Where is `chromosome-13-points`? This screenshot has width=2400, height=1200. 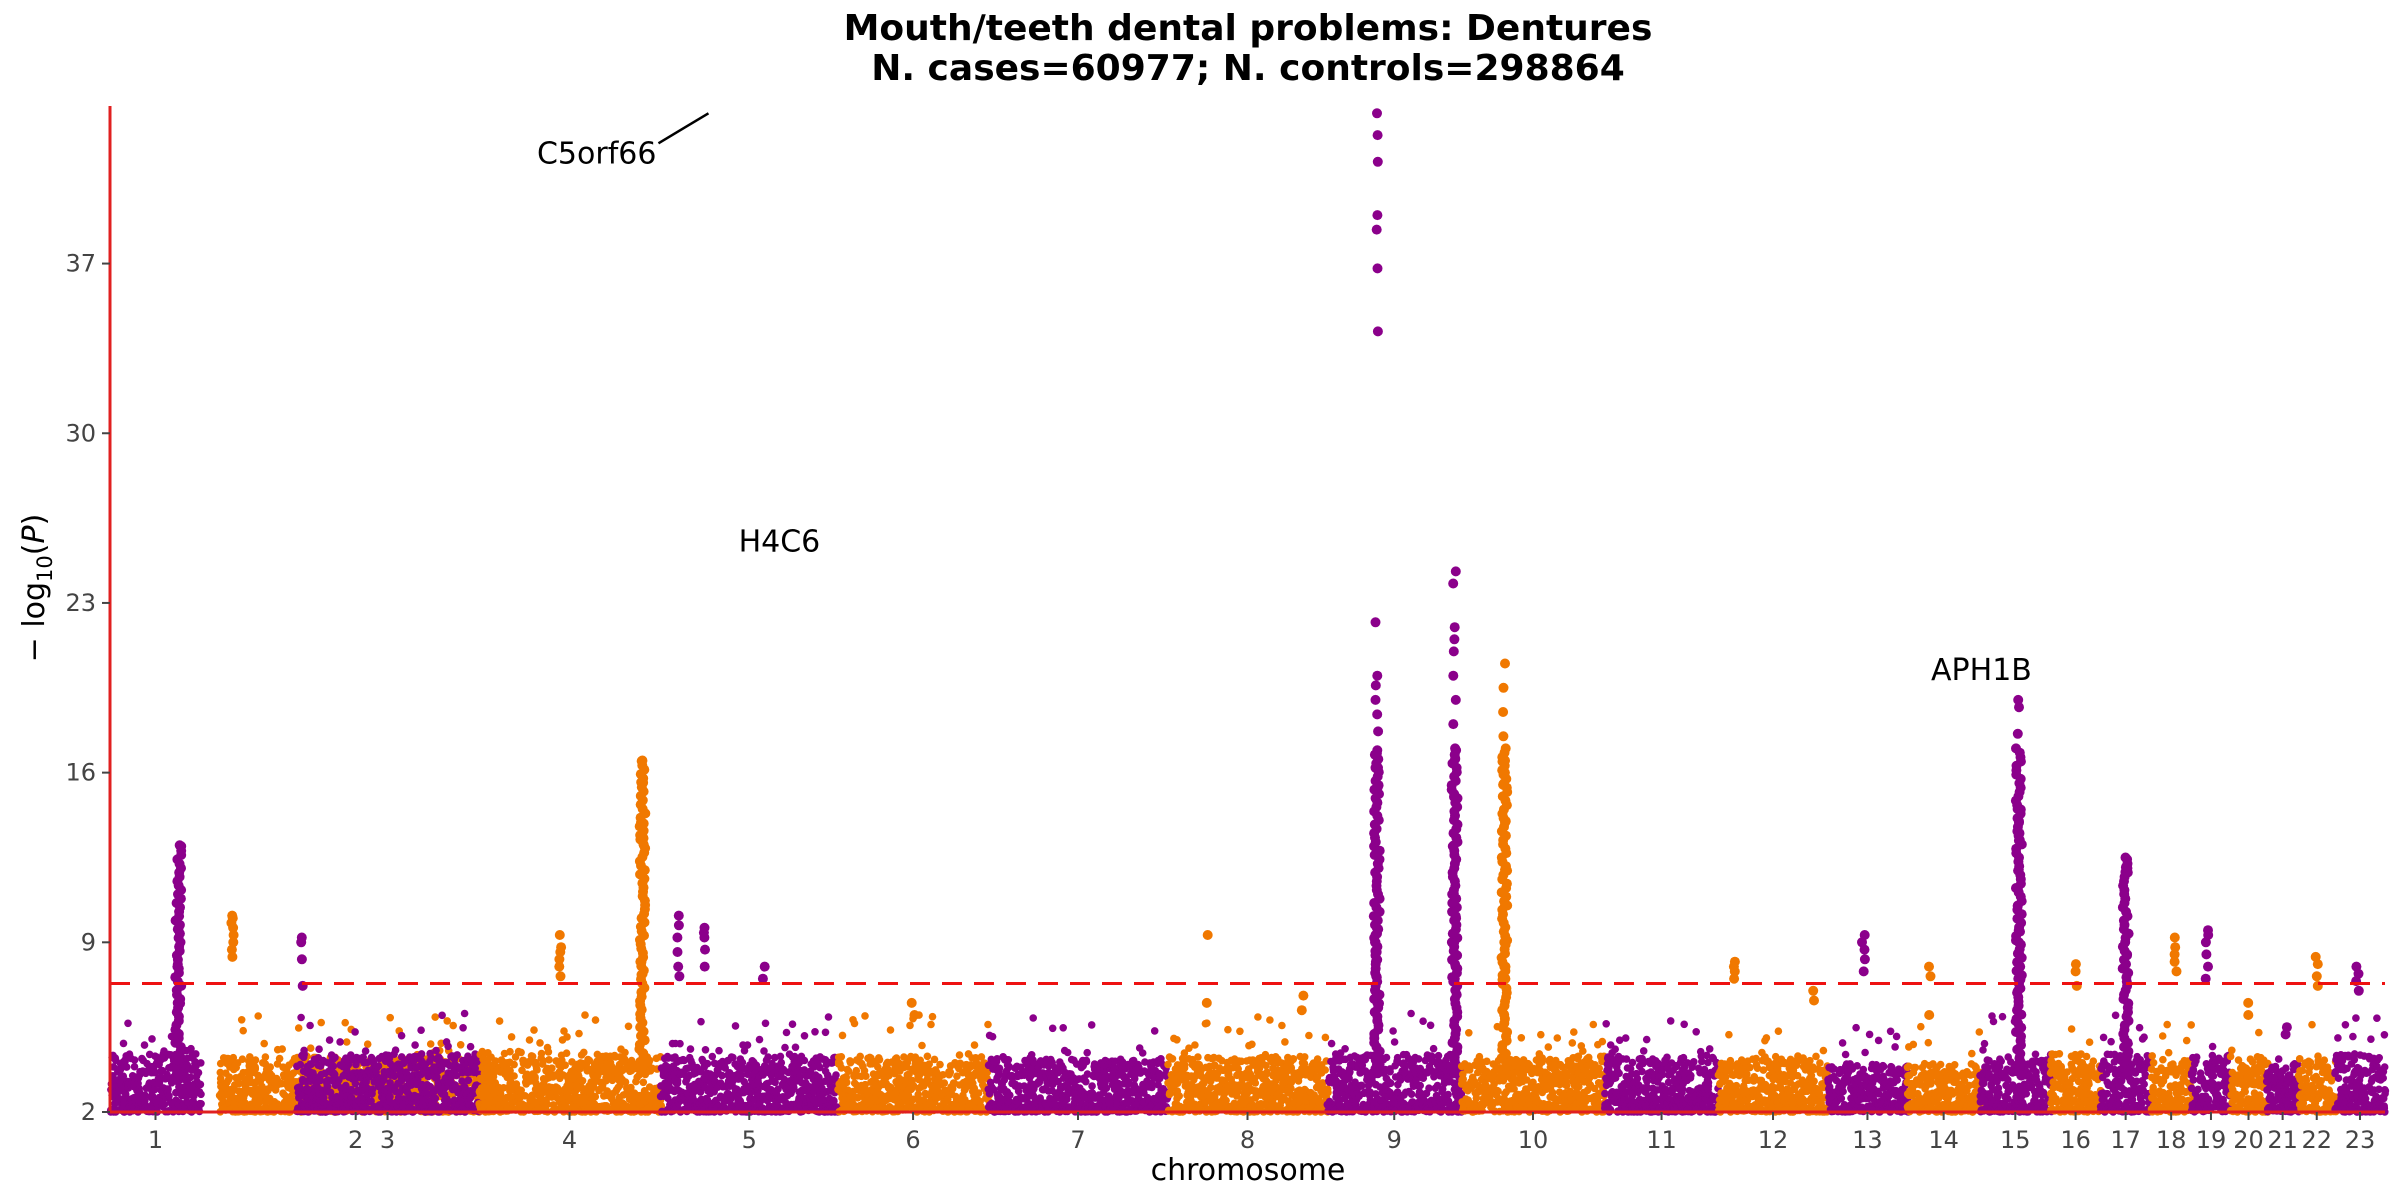 chromosome-13-points is located at coordinates (1868, 1023).